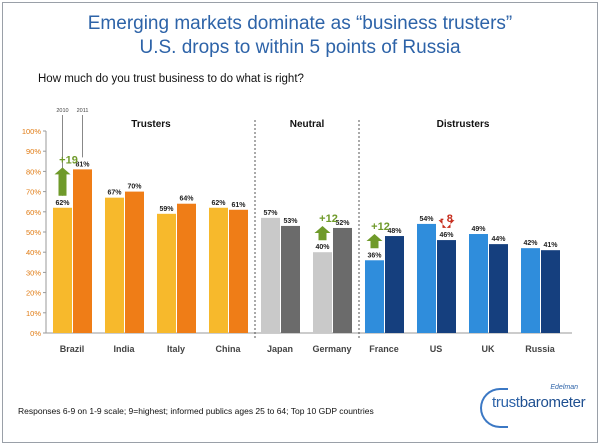  I want to click on y-tick-label: 30%, so click(33, 272).